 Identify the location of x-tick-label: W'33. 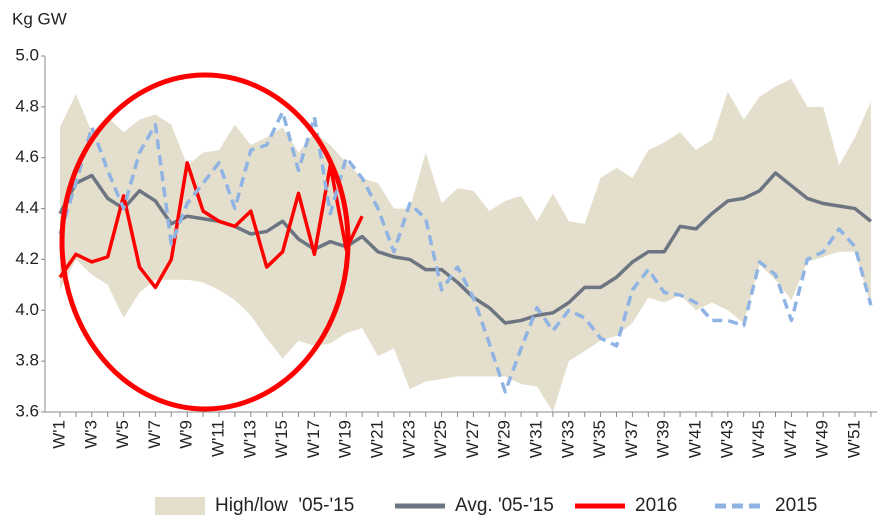
(567, 439).